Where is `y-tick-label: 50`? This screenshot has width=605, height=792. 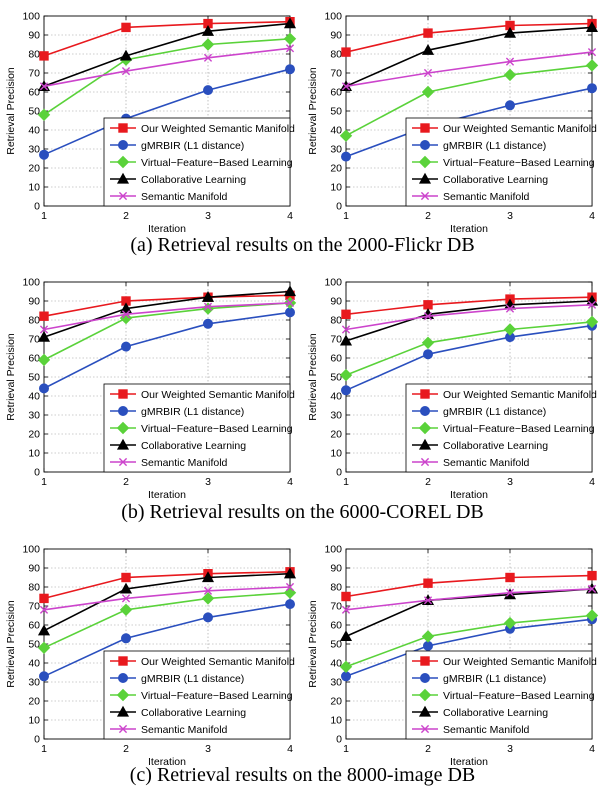
y-tick-label: 50 is located at coordinates (336, 378).